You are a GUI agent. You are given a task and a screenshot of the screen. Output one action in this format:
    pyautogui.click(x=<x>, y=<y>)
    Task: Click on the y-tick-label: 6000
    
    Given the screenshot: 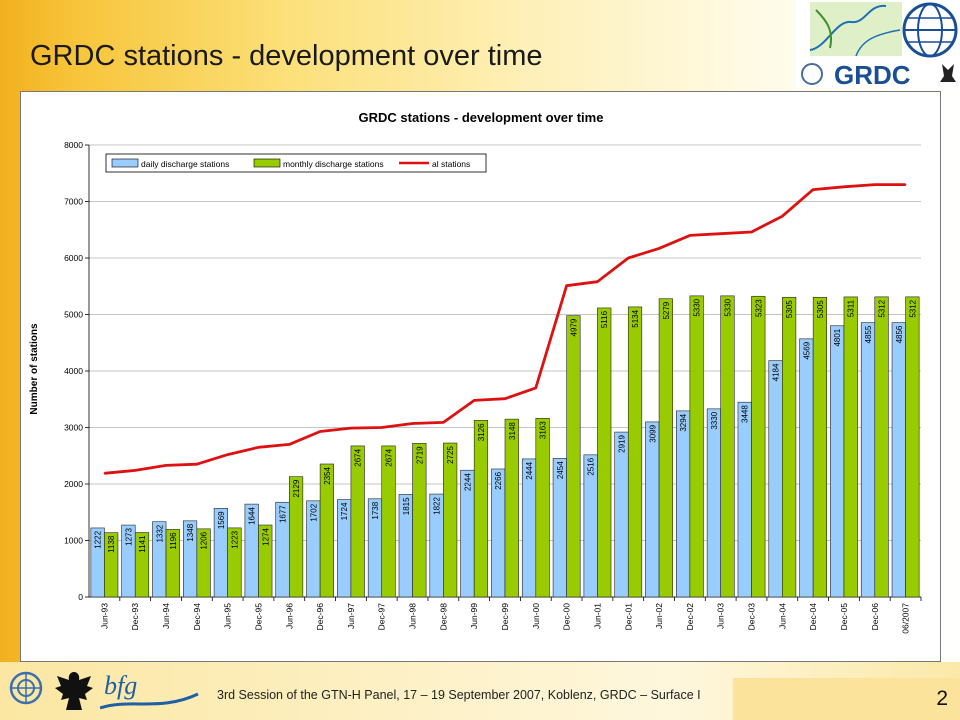 What is the action you would take?
    pyautogui.click(x=73, y=258)
    